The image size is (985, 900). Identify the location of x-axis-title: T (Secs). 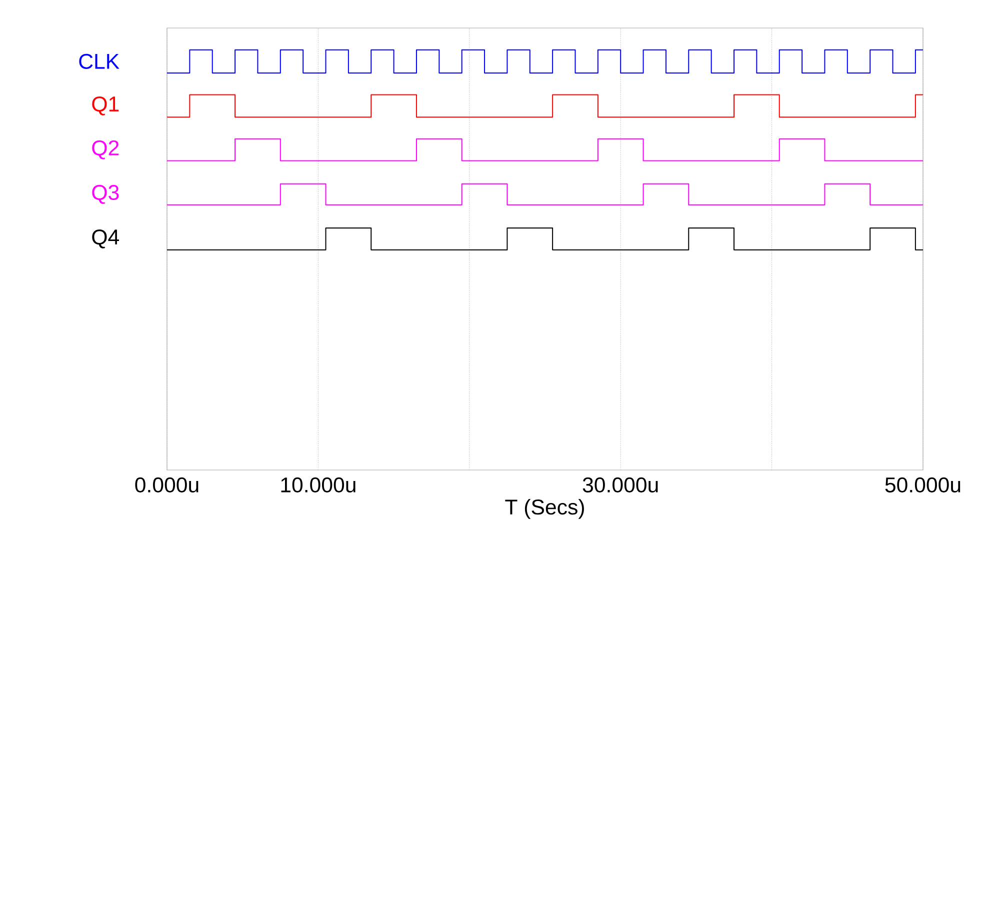
(544, 508).